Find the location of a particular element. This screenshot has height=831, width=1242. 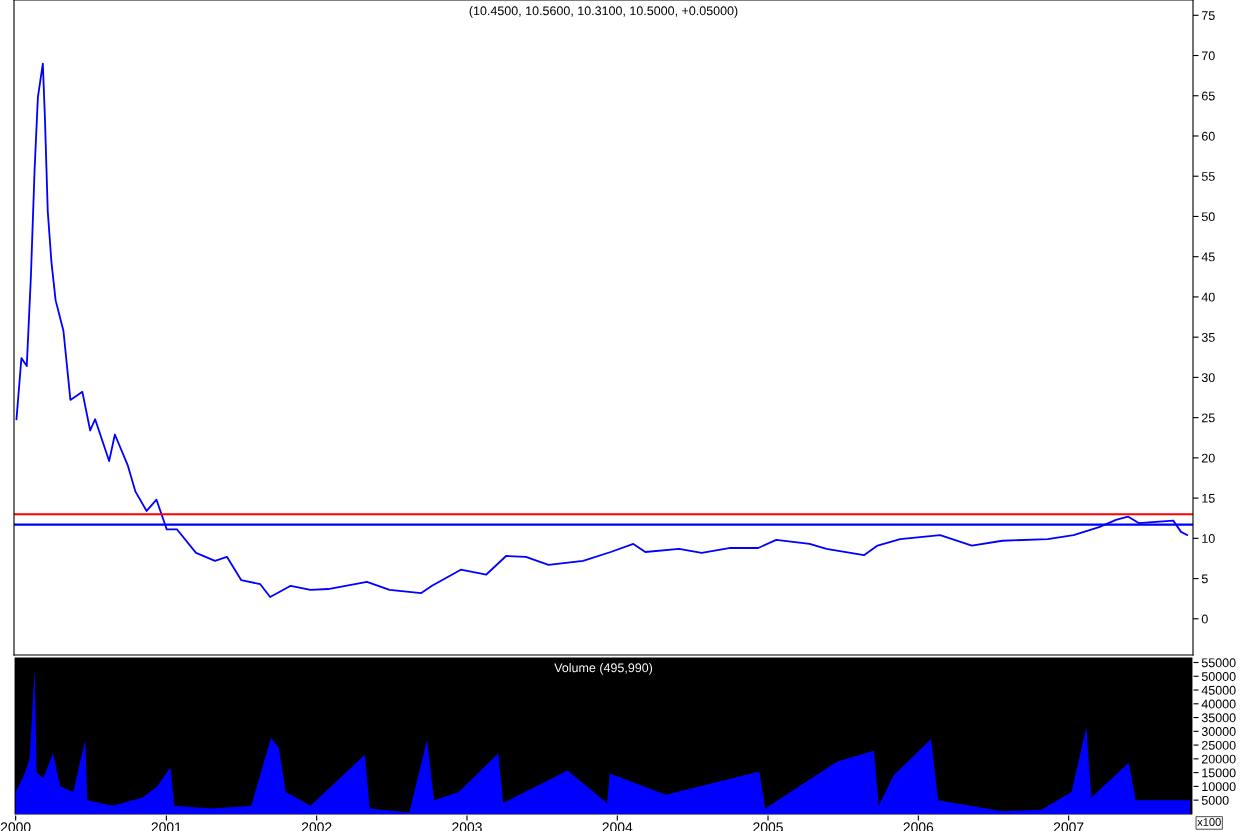

y-tick-label: 30 is located at coordinates (1208, 378).